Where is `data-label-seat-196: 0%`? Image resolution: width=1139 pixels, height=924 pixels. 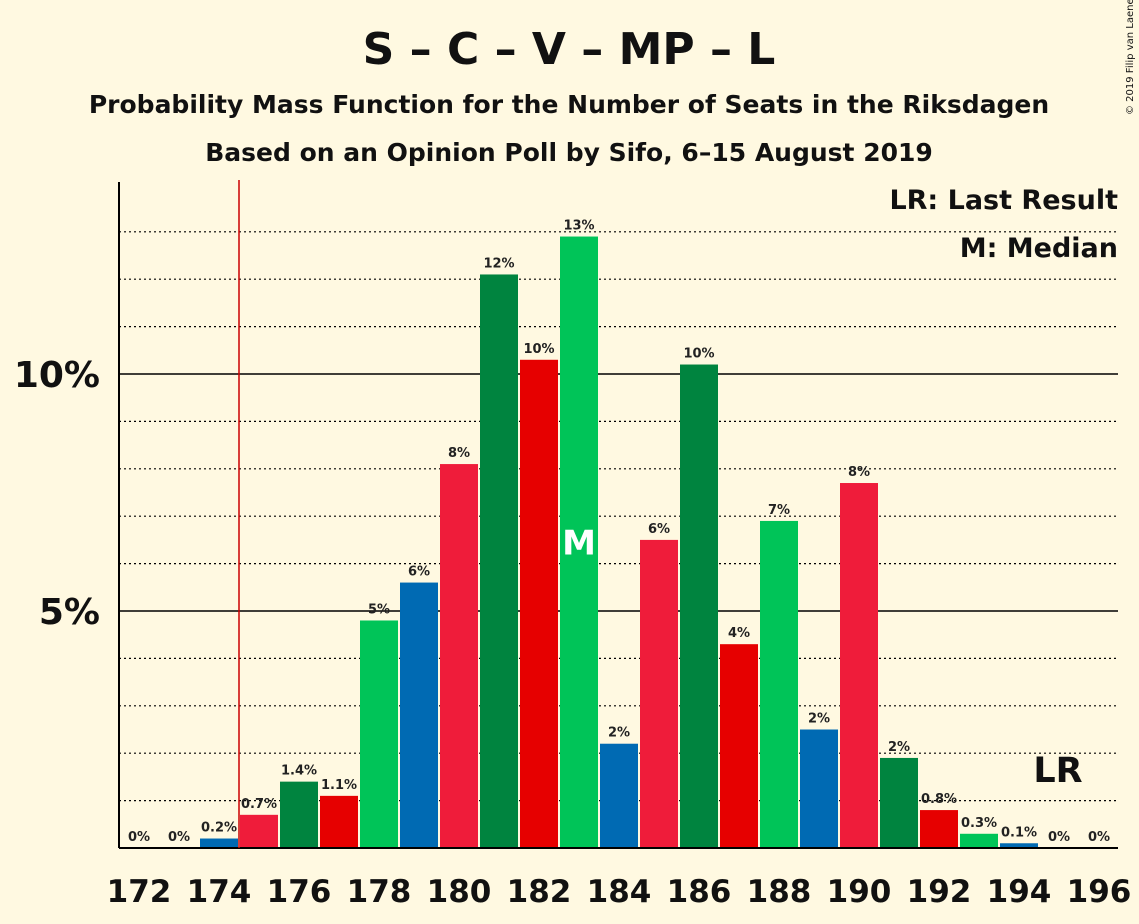 data-label-seat-196: 0% is located at coordinates (1099, 837).